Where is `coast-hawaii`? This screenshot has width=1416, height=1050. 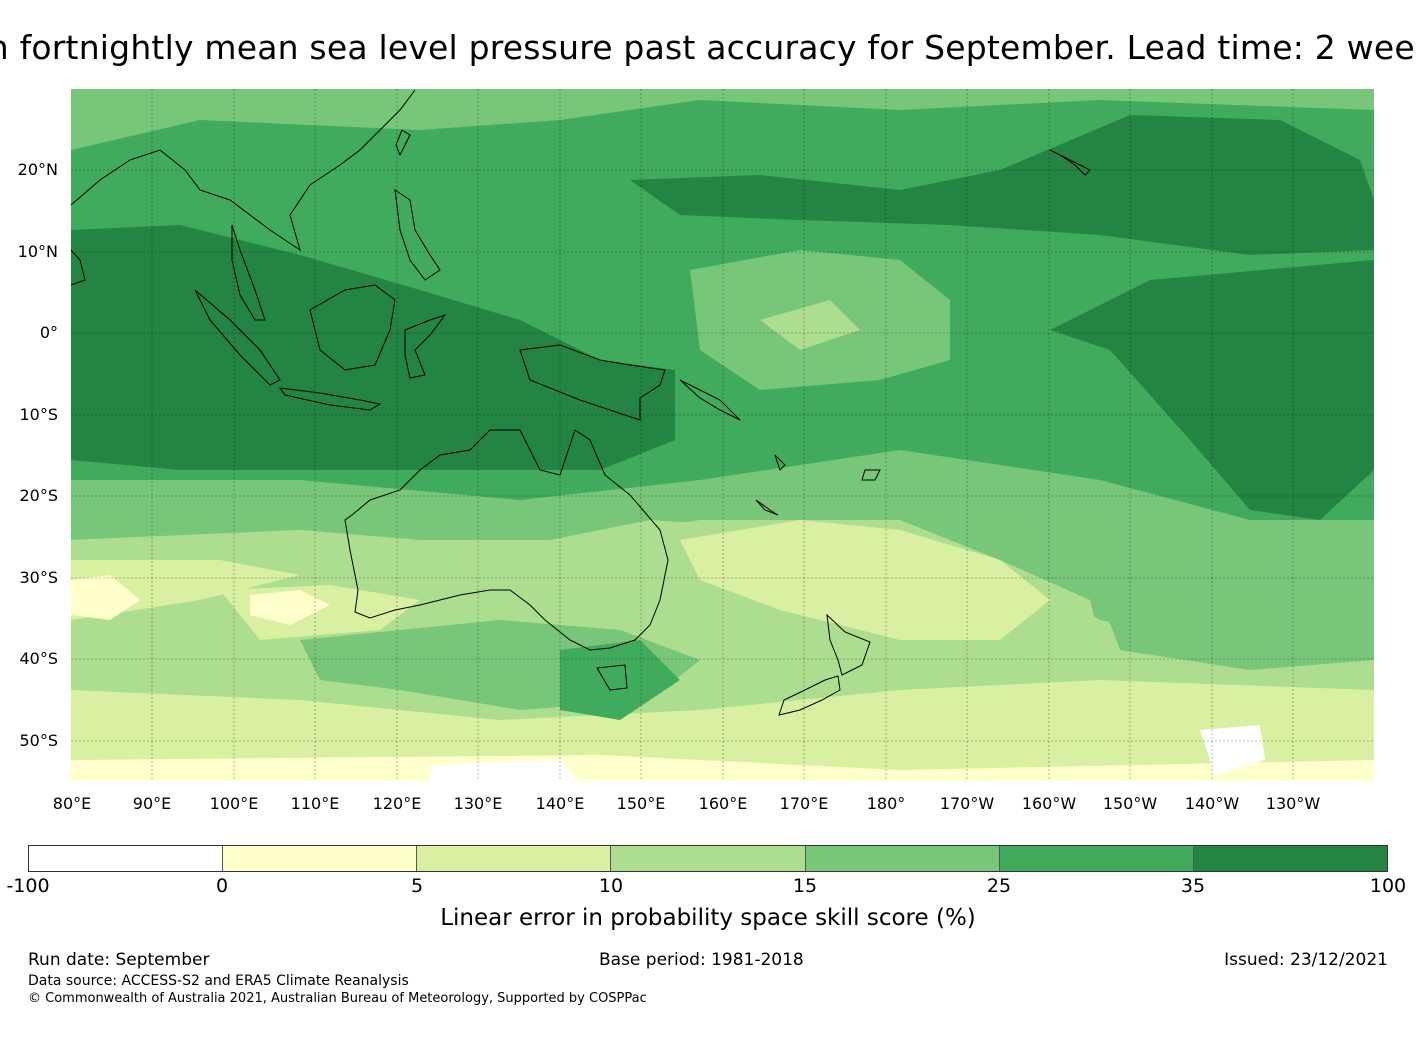
coast-hawaii is located at coordinates (1070, 162).